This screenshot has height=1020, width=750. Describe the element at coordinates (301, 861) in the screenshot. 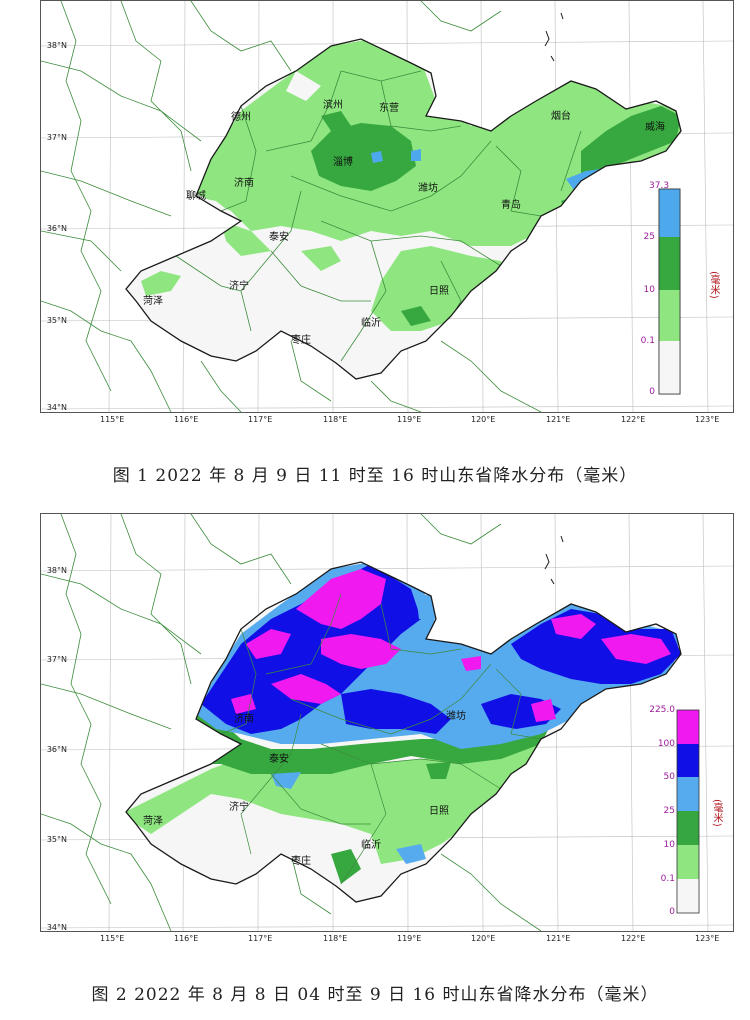

I see `city2-zaozhuang: 枣庄` at that location.